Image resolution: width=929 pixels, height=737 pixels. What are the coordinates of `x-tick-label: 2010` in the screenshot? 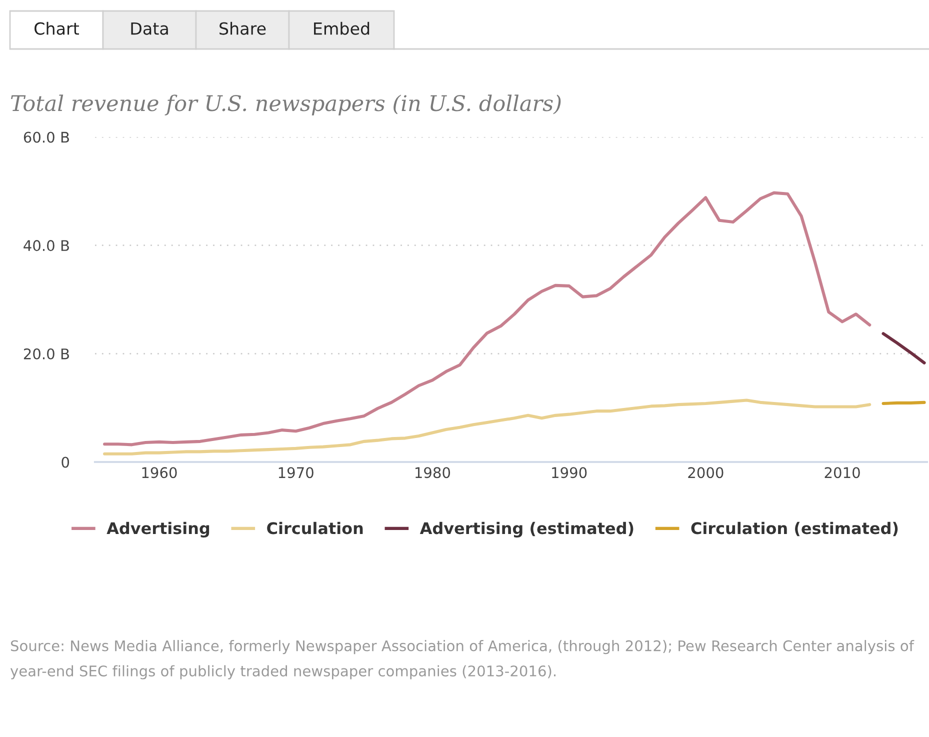 It's located at (842, 472).